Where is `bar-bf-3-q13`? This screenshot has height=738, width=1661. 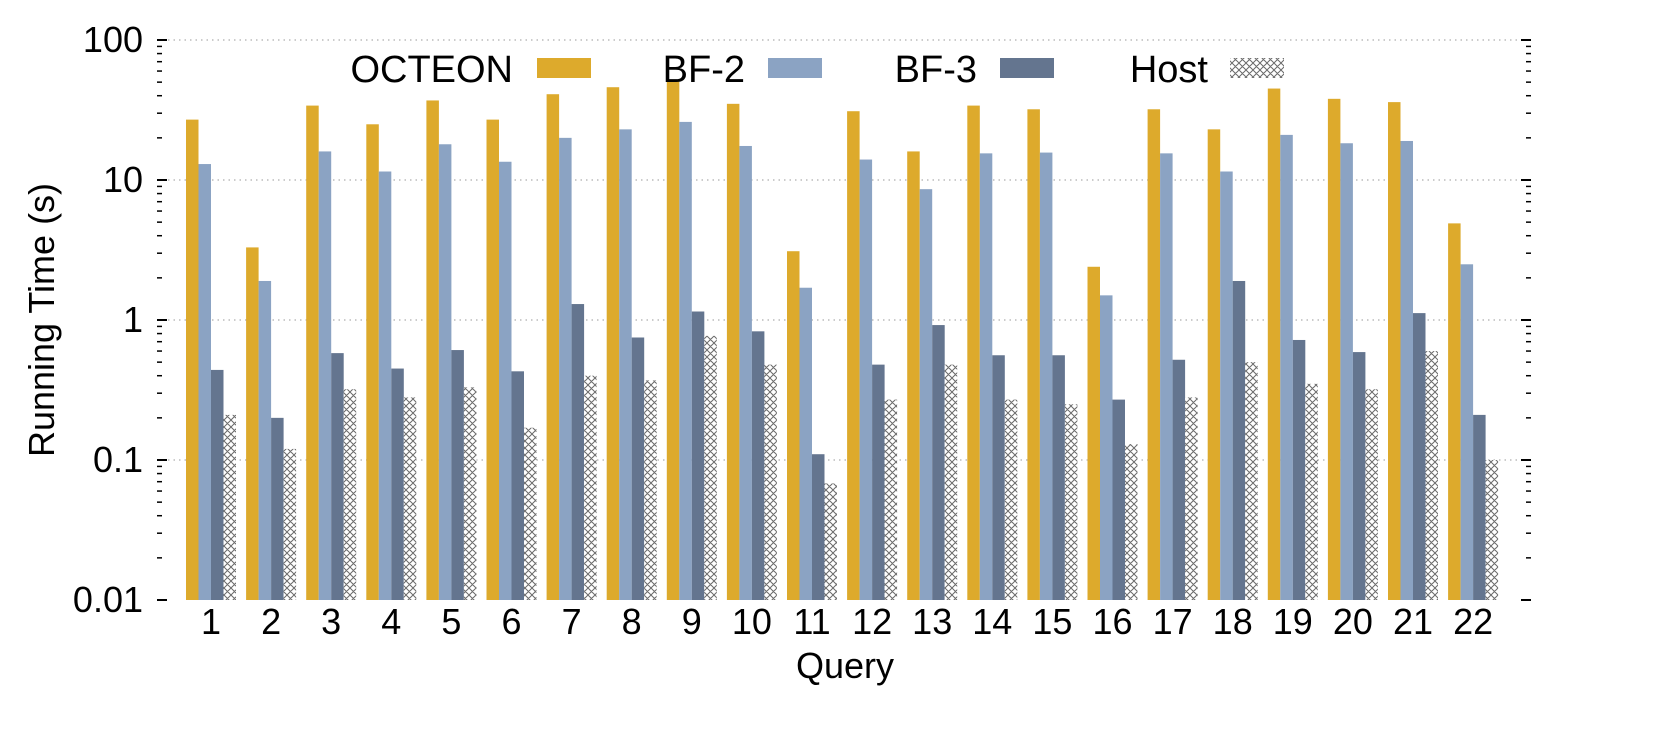
bar-bf-3-q13 is located at coordinates (938, 462).